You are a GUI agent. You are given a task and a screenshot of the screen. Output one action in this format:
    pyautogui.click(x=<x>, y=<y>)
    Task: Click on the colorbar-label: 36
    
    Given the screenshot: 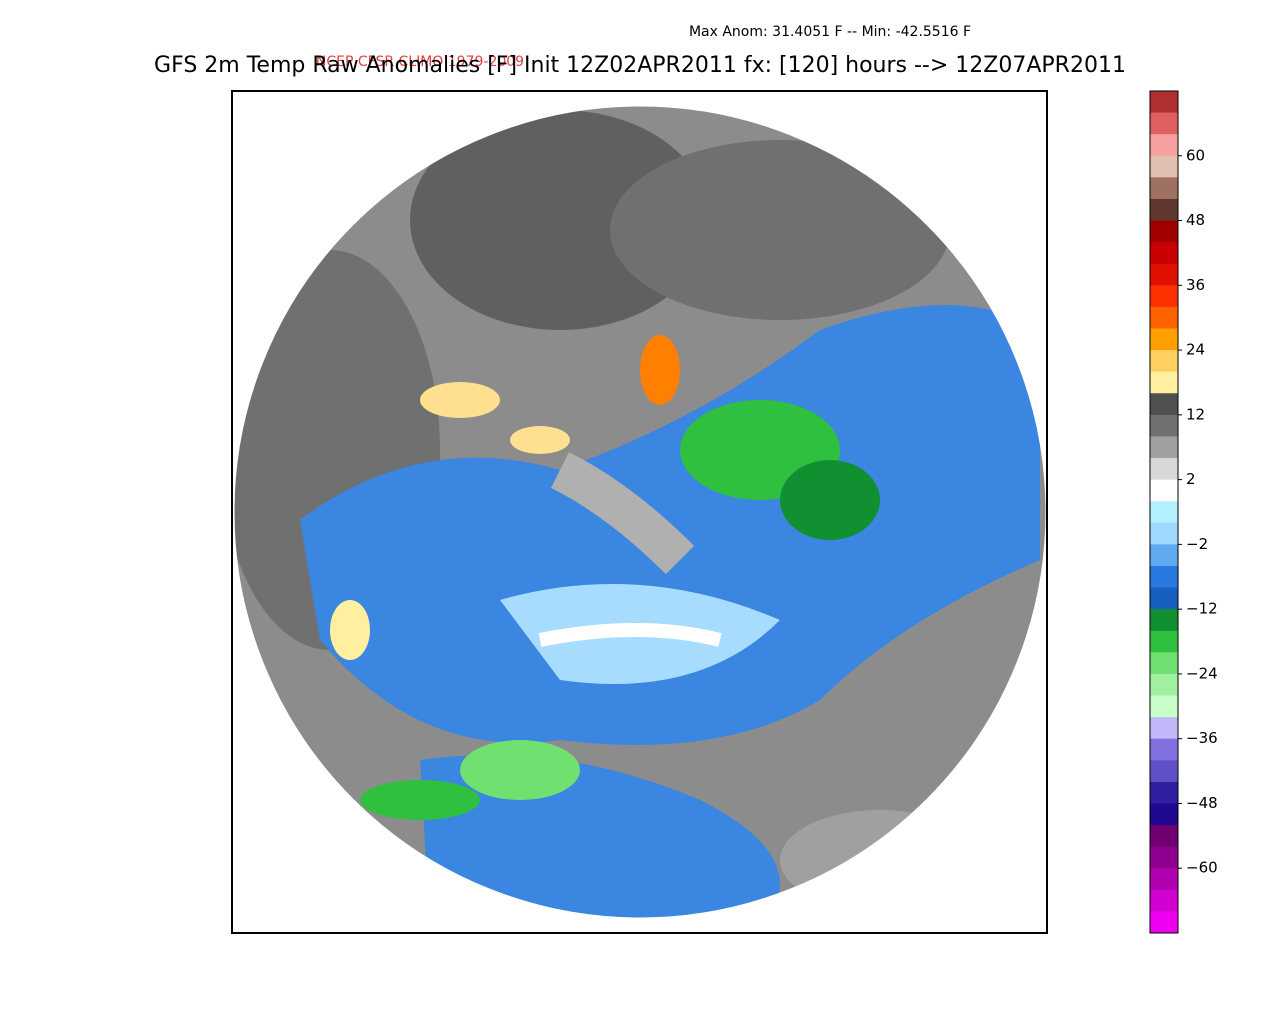 What is the action you would take?
    pyautogui.click(x=1195, y=285)
    